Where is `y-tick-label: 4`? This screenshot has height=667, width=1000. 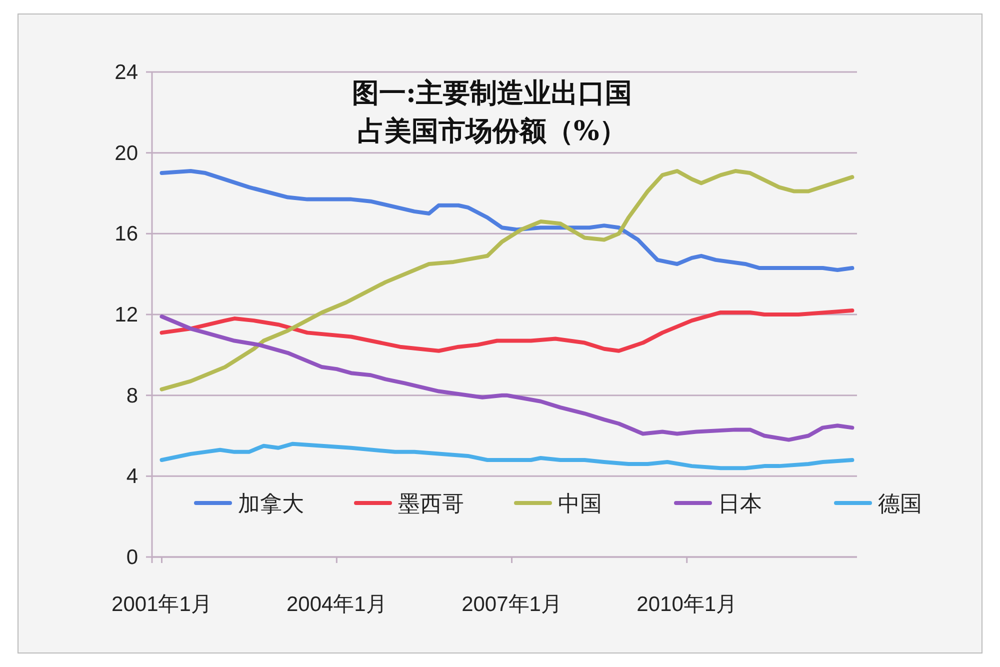 y-tick-label: 4 is located at coordinates (132, 476).